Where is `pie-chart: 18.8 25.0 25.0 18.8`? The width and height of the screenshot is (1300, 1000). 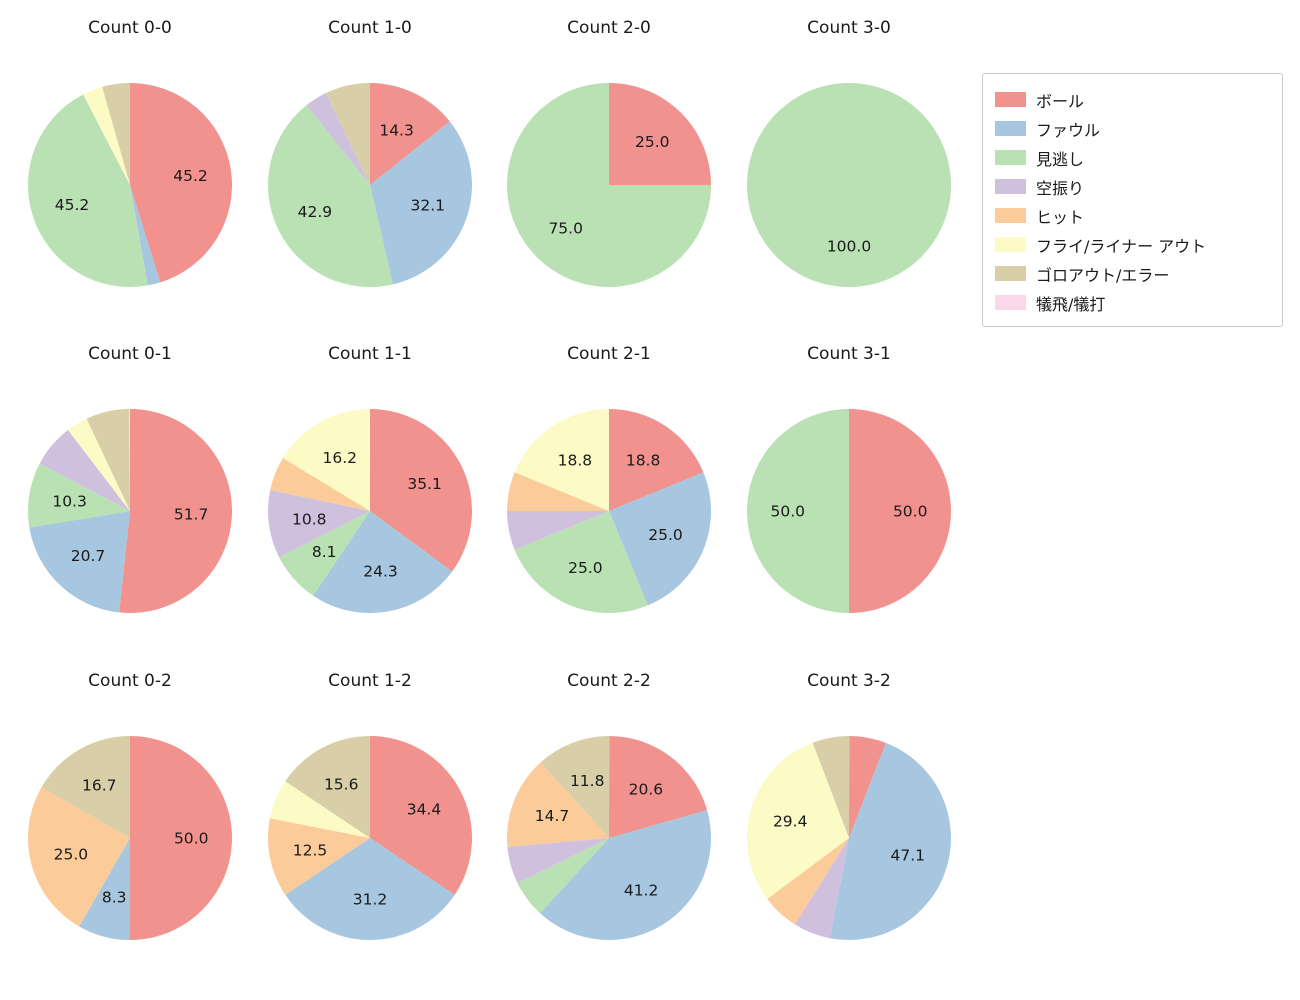 pie-chart: 18.8 25.0 25.0 18.8 is located at coordinates (609, 511).